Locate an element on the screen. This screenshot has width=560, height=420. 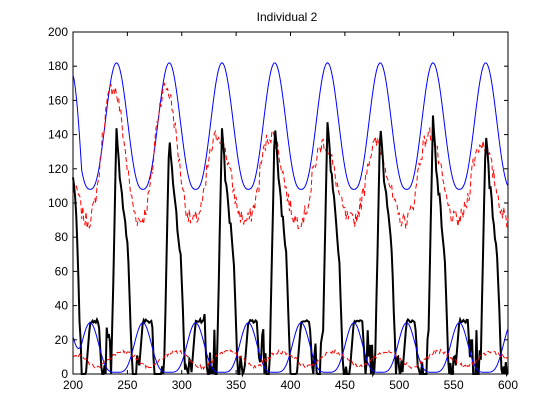
y-tick-label: 140 is located at coordinates (58, 135).